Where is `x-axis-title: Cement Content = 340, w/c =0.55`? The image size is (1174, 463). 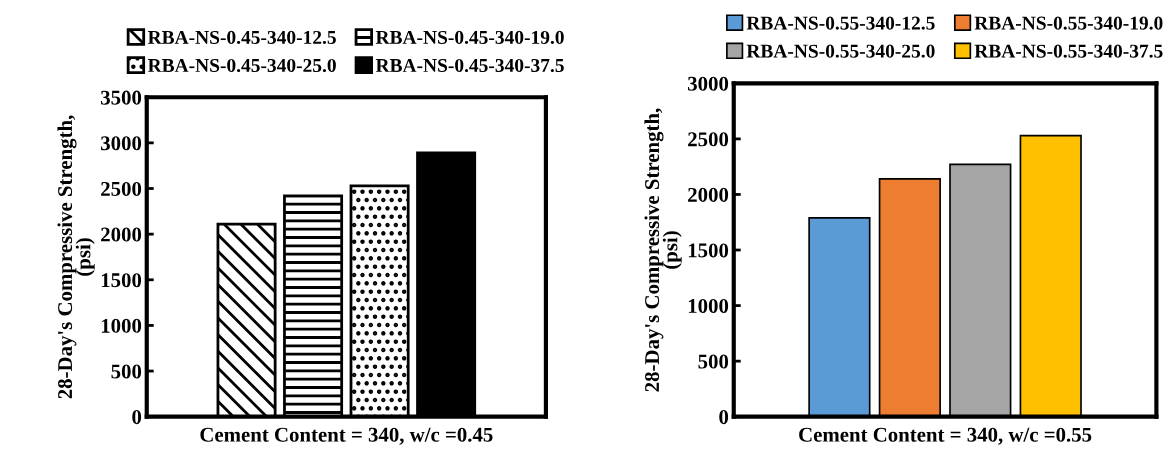
x-axis-title: Cement Content = 340, w/c =0.55 is located at coordinates (945, 436).